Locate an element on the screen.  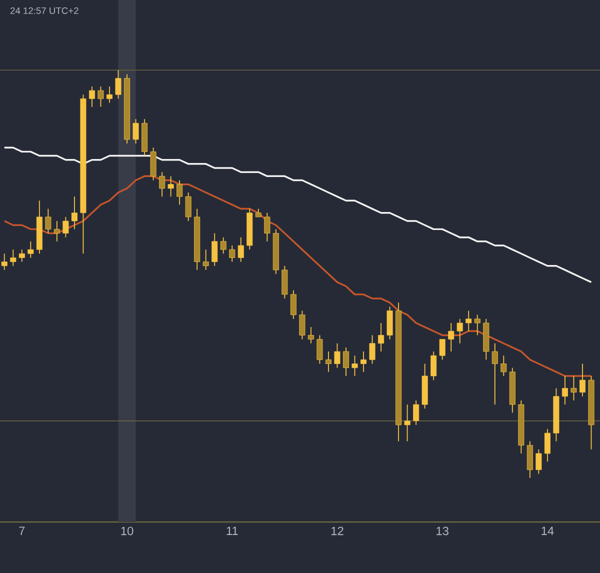
text: 24 12:57 UTC+2 is located at coordinates (44, 10).